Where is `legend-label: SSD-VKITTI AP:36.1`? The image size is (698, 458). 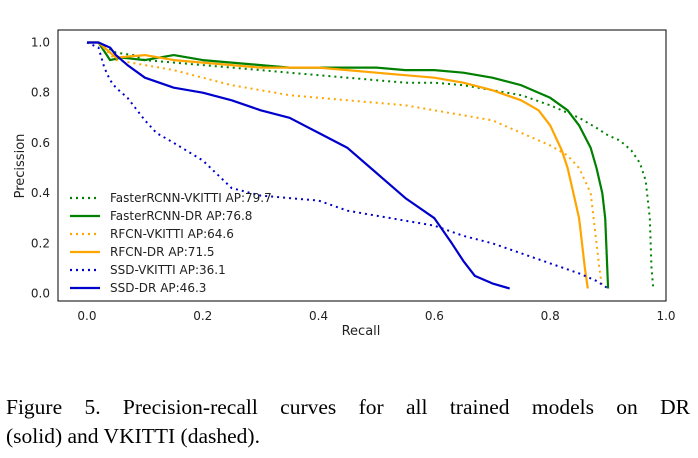
legend-label: SSD-VKITTI AP:36.1 is located at coordinates (168, 270).